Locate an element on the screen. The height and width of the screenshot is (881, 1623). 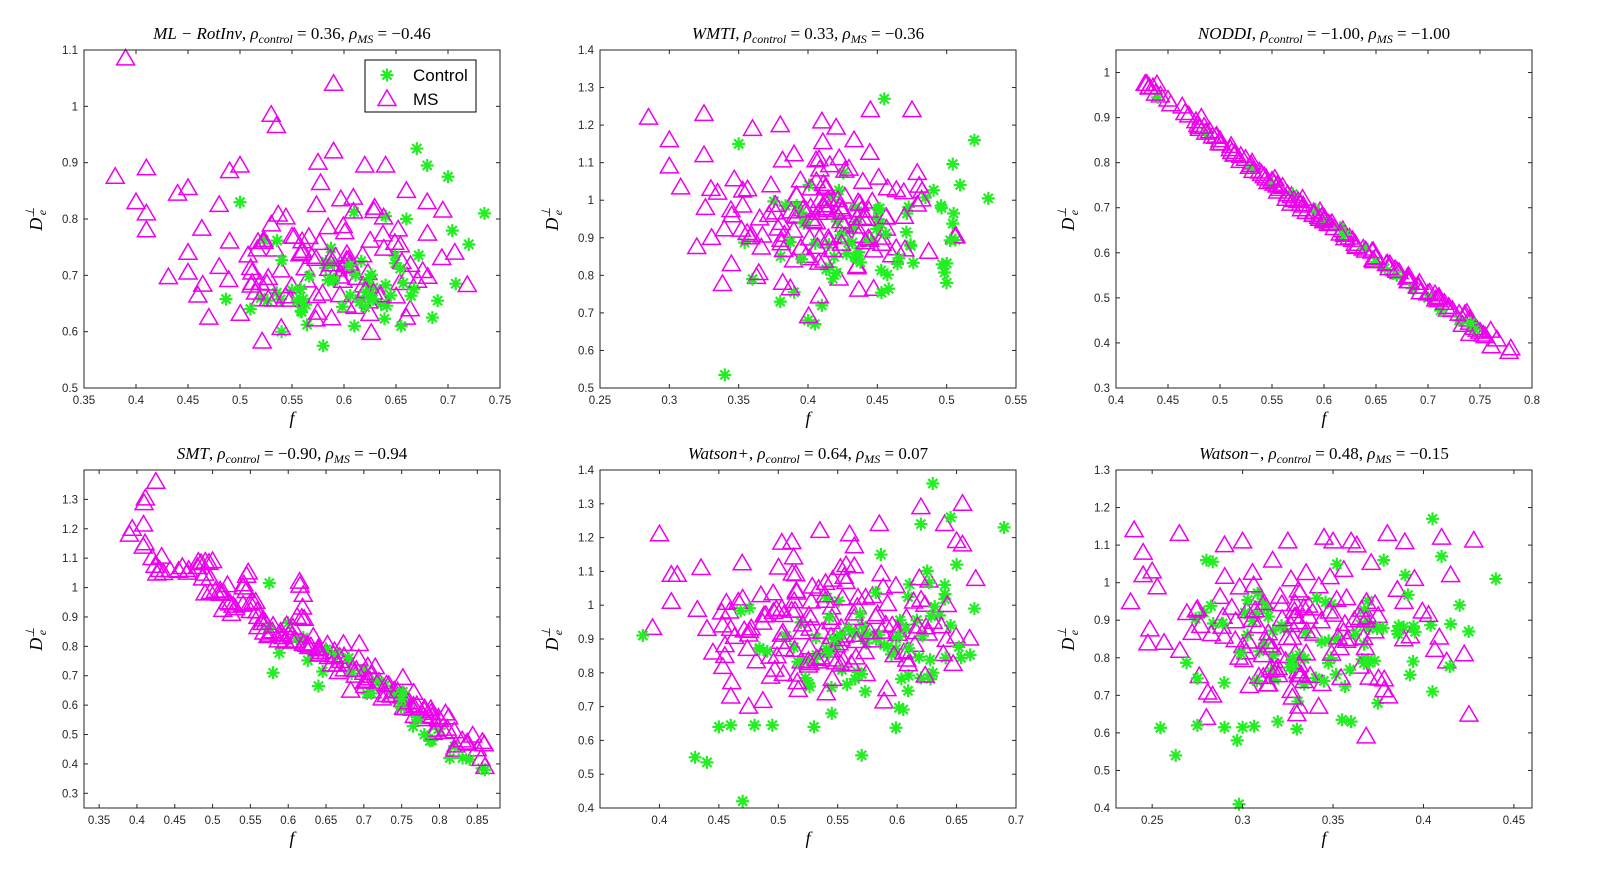
x-tick-label: 0.75 is located at coordinates (1480, 401).